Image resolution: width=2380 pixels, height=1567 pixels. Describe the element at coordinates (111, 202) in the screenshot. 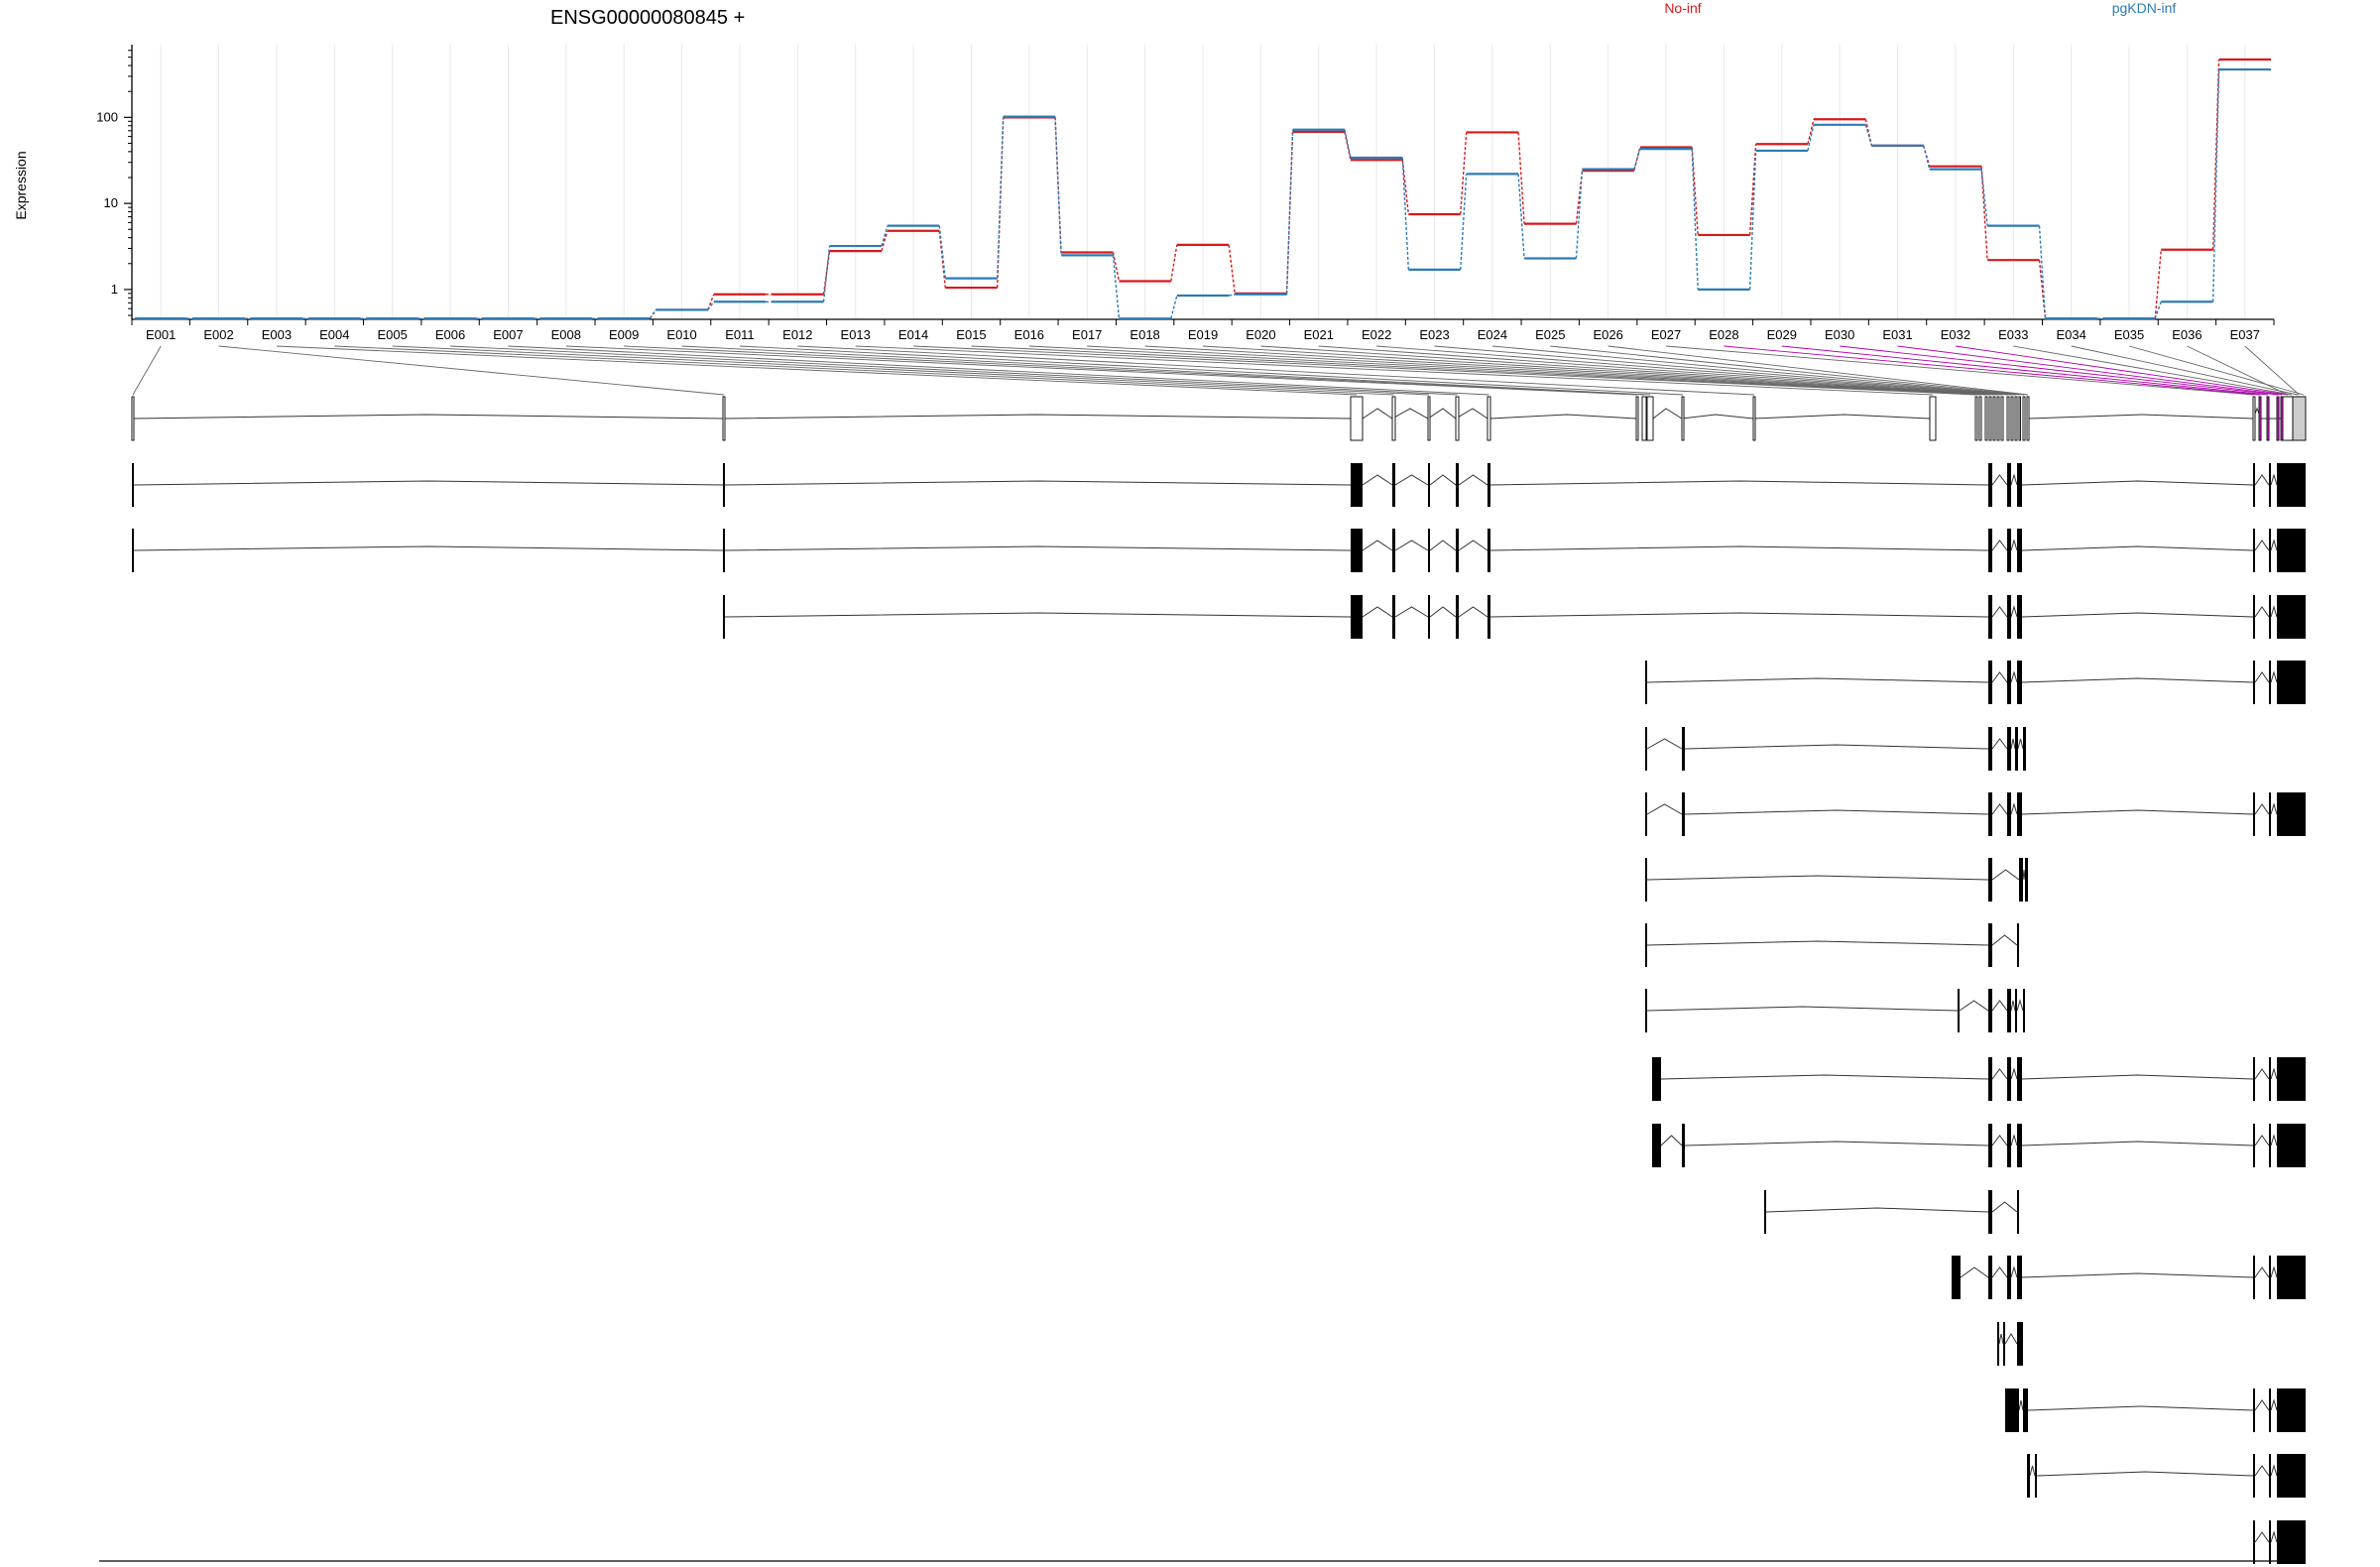

I see `y-tick-label: 10` at that location.